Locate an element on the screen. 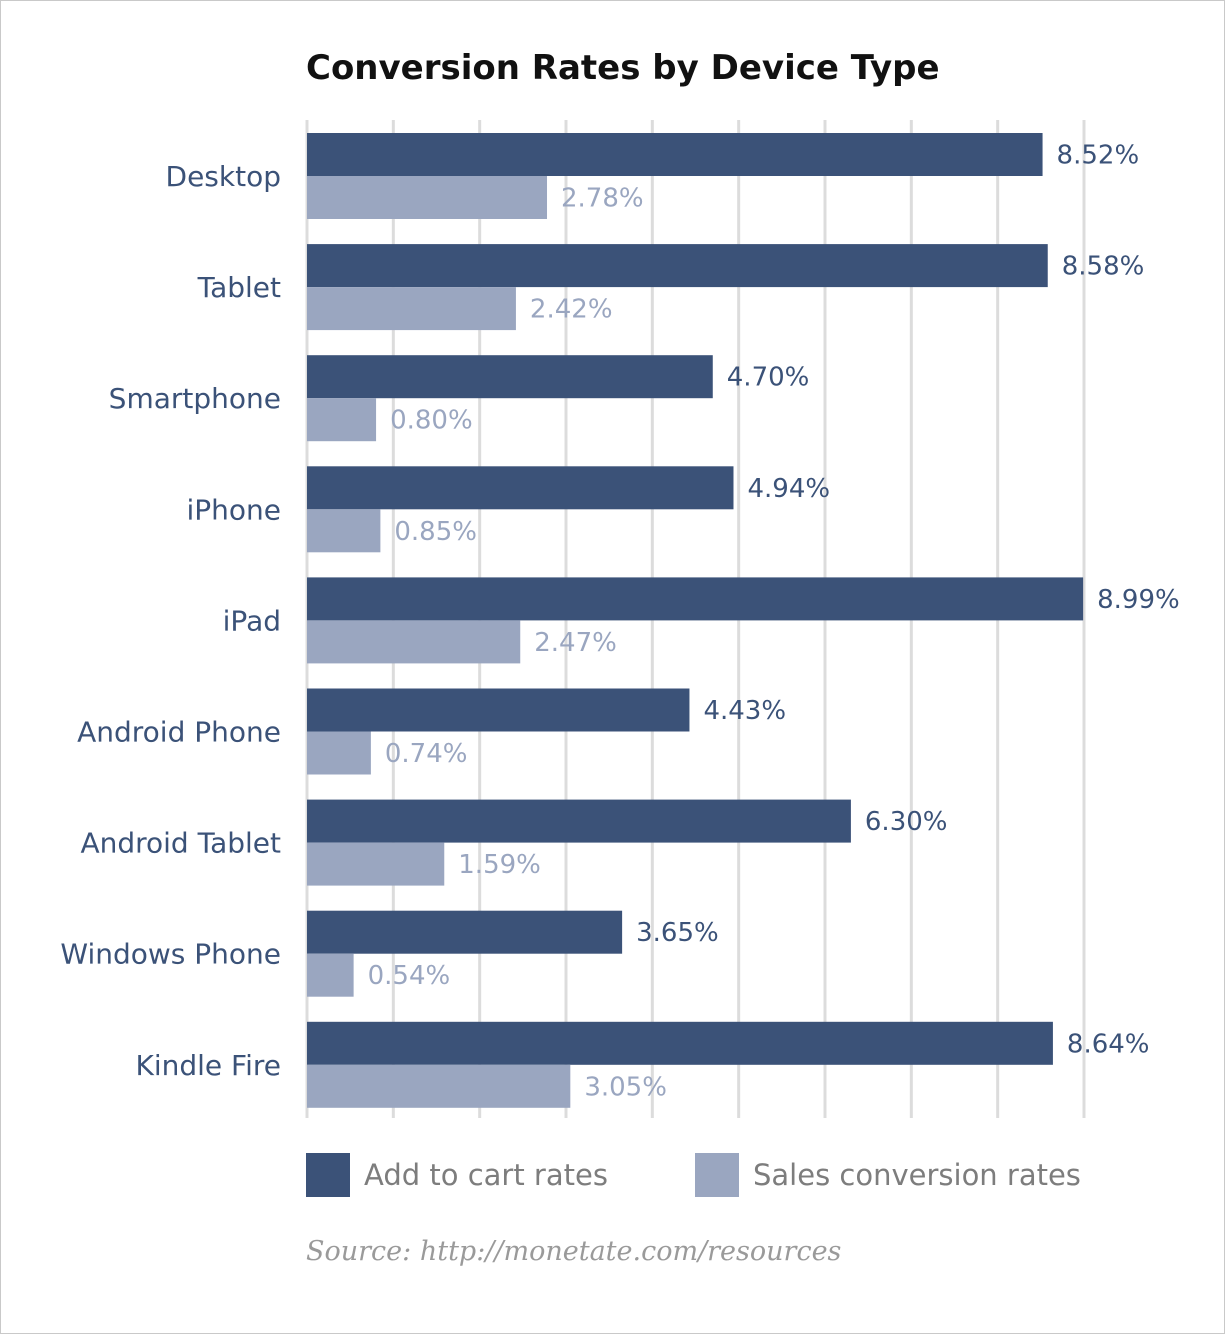  value-label-add-to-cart: 8.99% is located at coordinates (1138, 600).